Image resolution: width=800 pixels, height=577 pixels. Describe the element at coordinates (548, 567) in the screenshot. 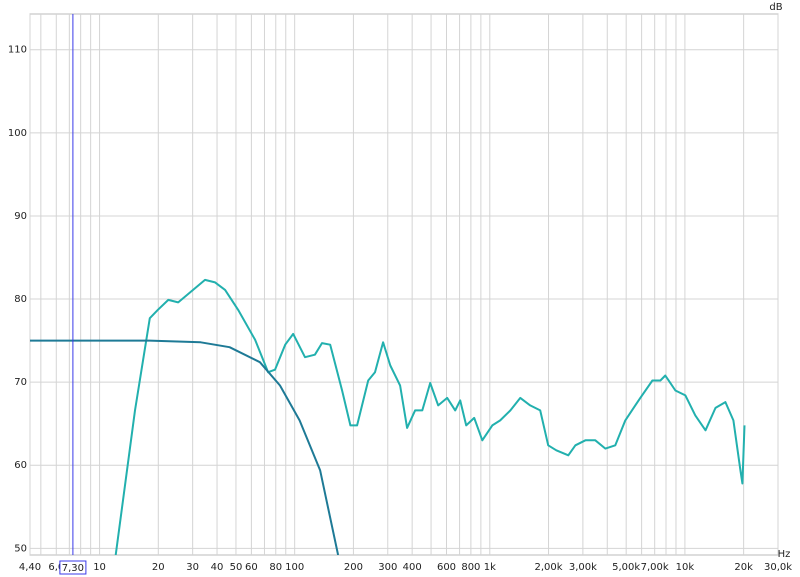

I see `x-tick-label: 2,00k` at that location.